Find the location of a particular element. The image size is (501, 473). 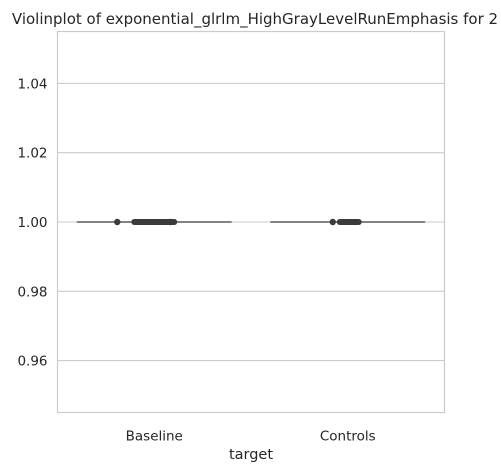

x-tick-labels: Baseline Controls is located at coordinates (251, 437).